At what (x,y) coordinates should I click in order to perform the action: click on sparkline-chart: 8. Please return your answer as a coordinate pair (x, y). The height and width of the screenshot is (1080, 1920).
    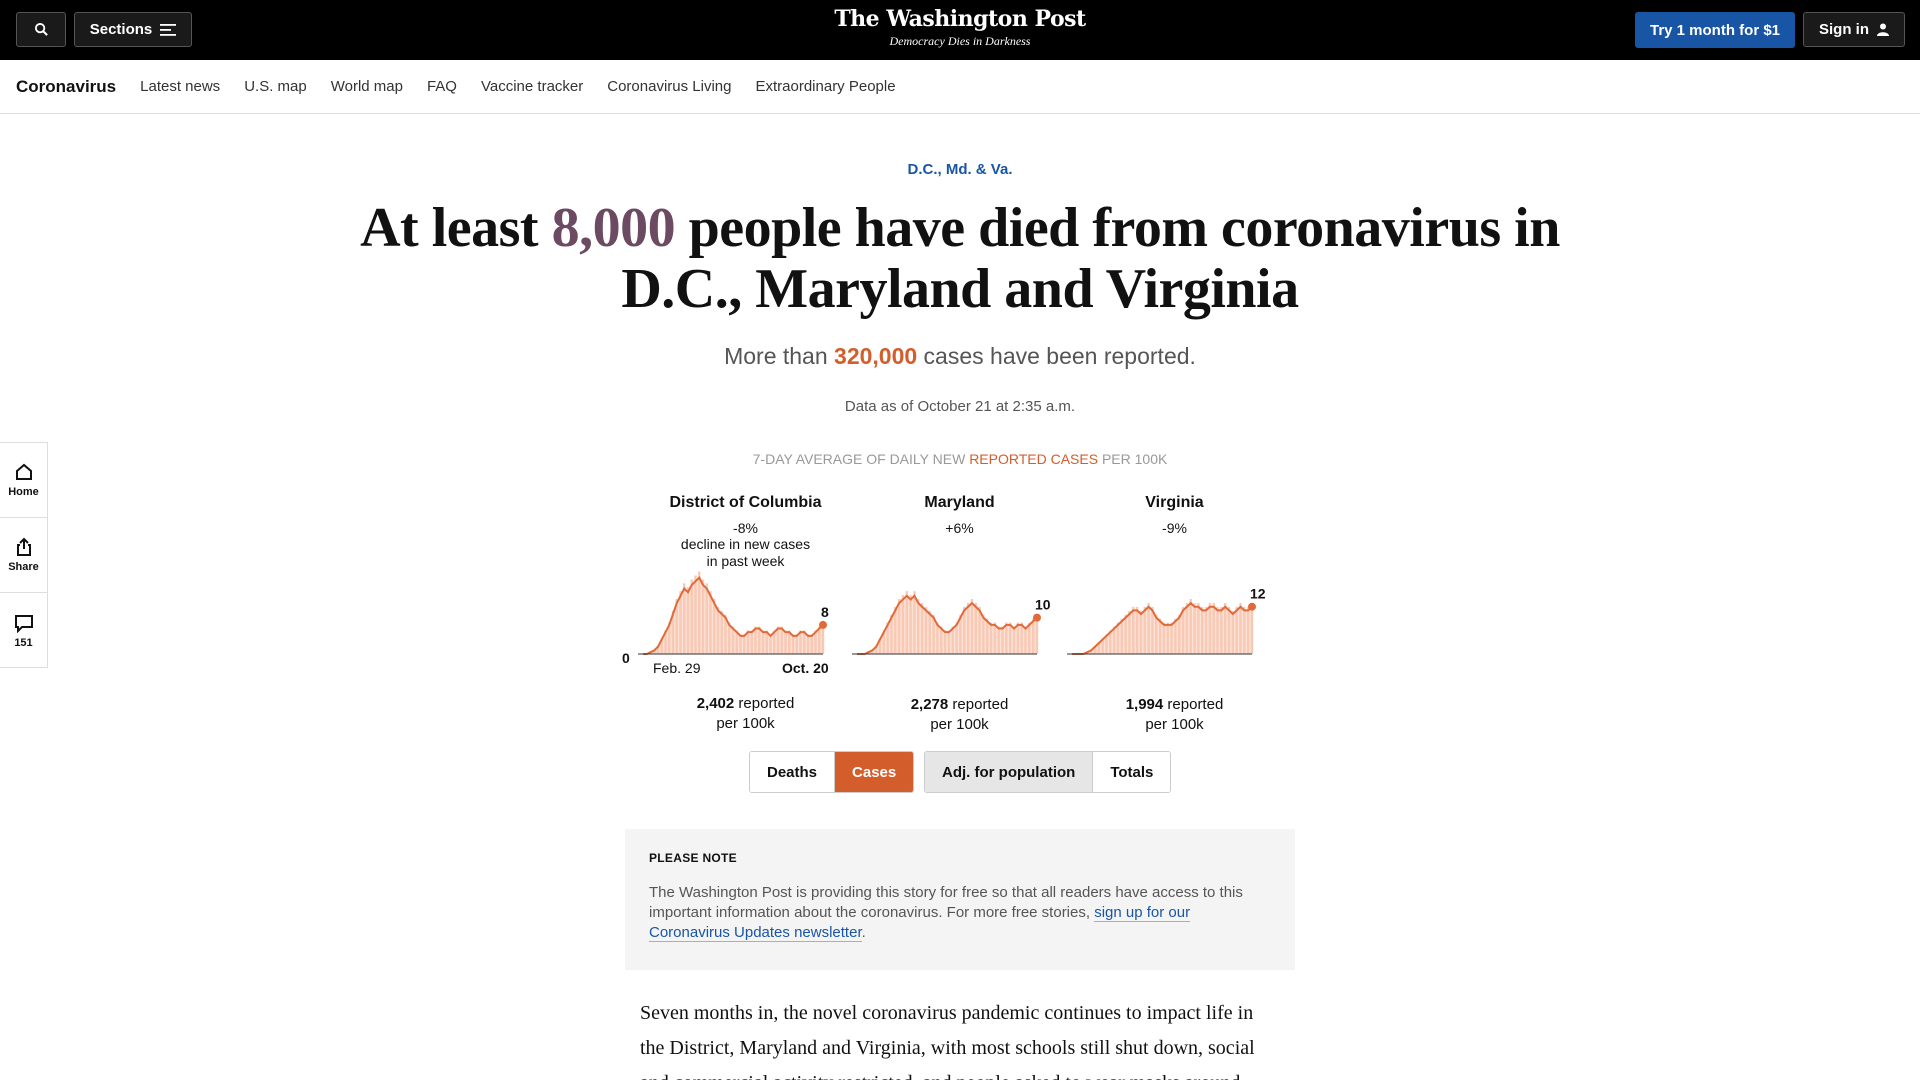
    Looking at the image, I should click on (733, 613).